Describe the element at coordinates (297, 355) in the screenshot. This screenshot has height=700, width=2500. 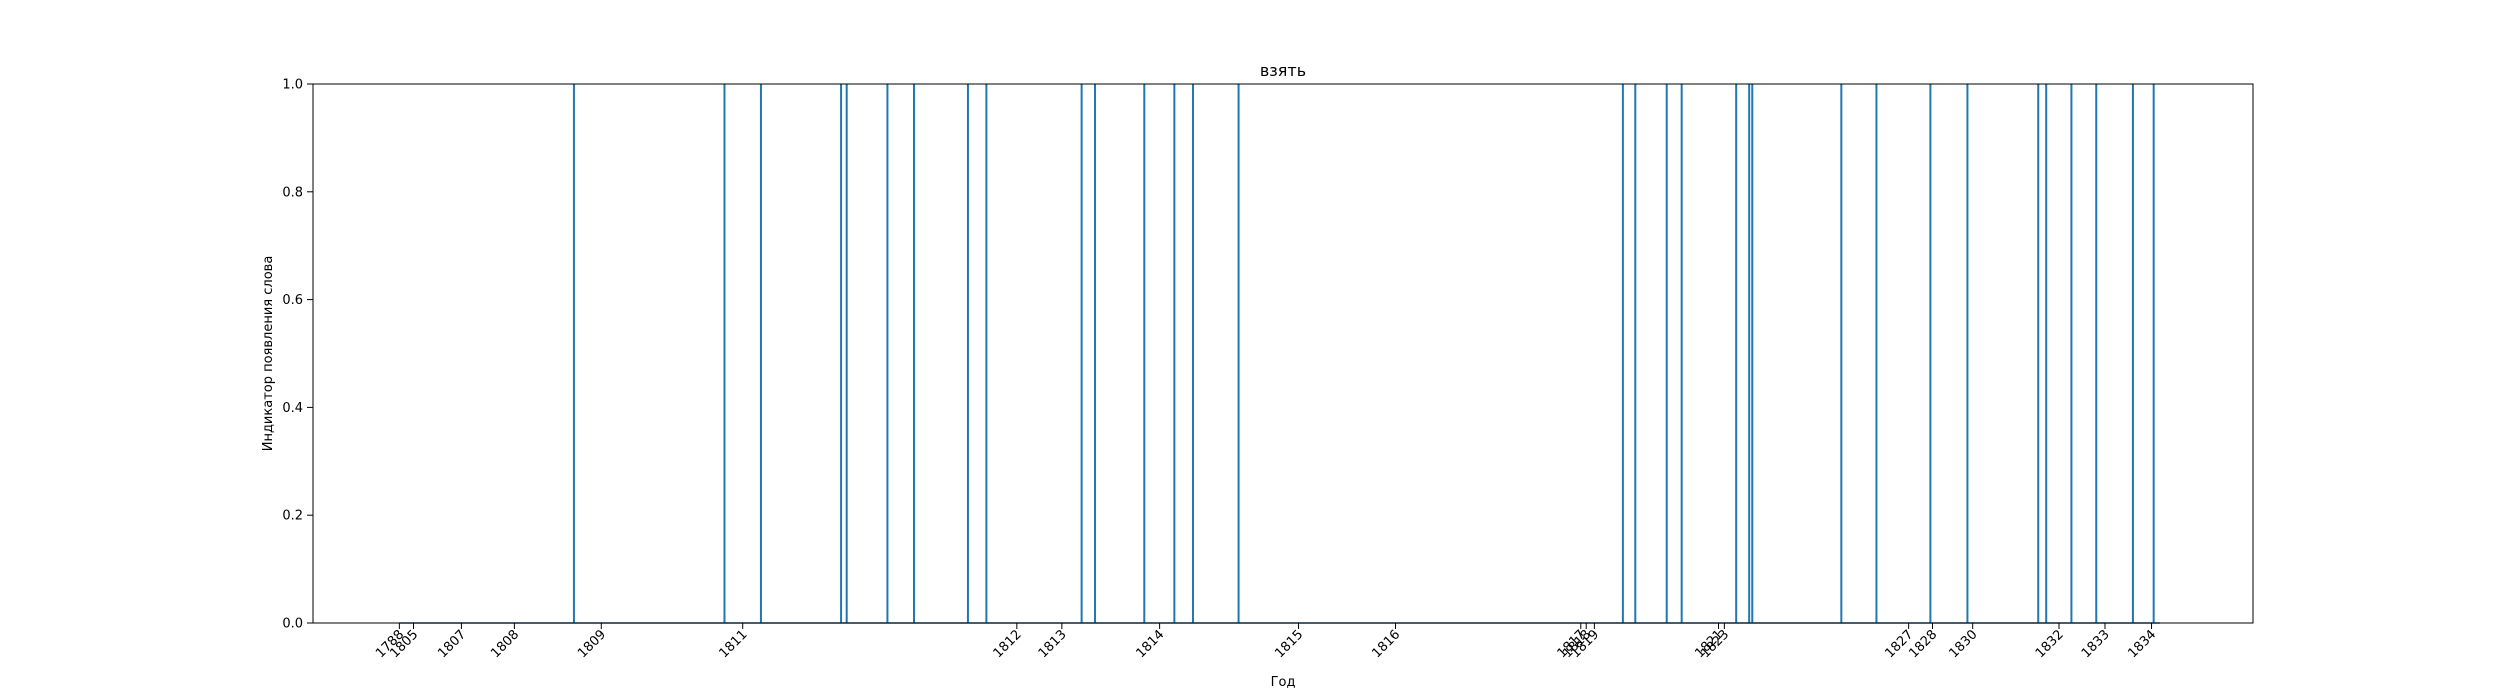
I see `y-axis-ticks: 0.0 0.2 0.4 0.6 0.8 1.0` at that location.